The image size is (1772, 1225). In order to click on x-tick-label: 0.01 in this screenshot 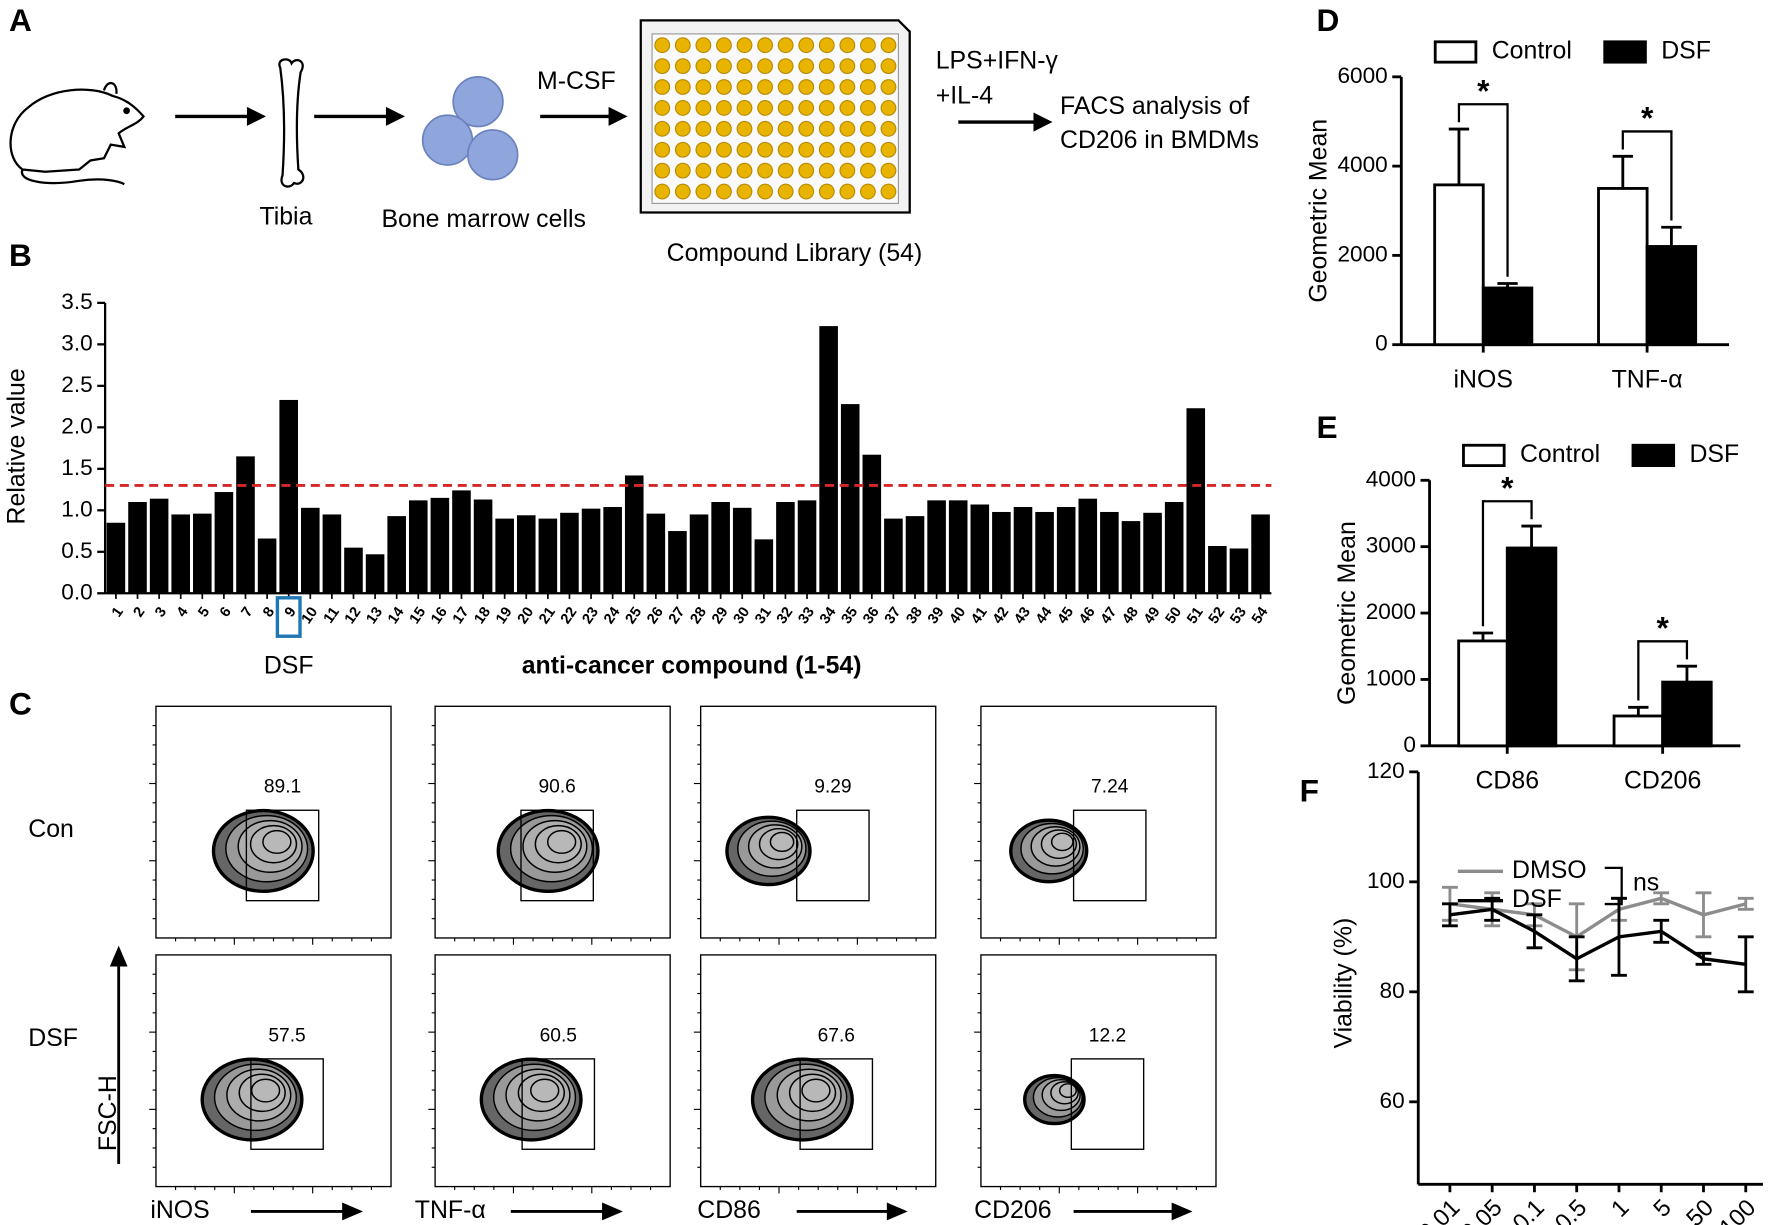, I will do `click(1439, 1210)`.